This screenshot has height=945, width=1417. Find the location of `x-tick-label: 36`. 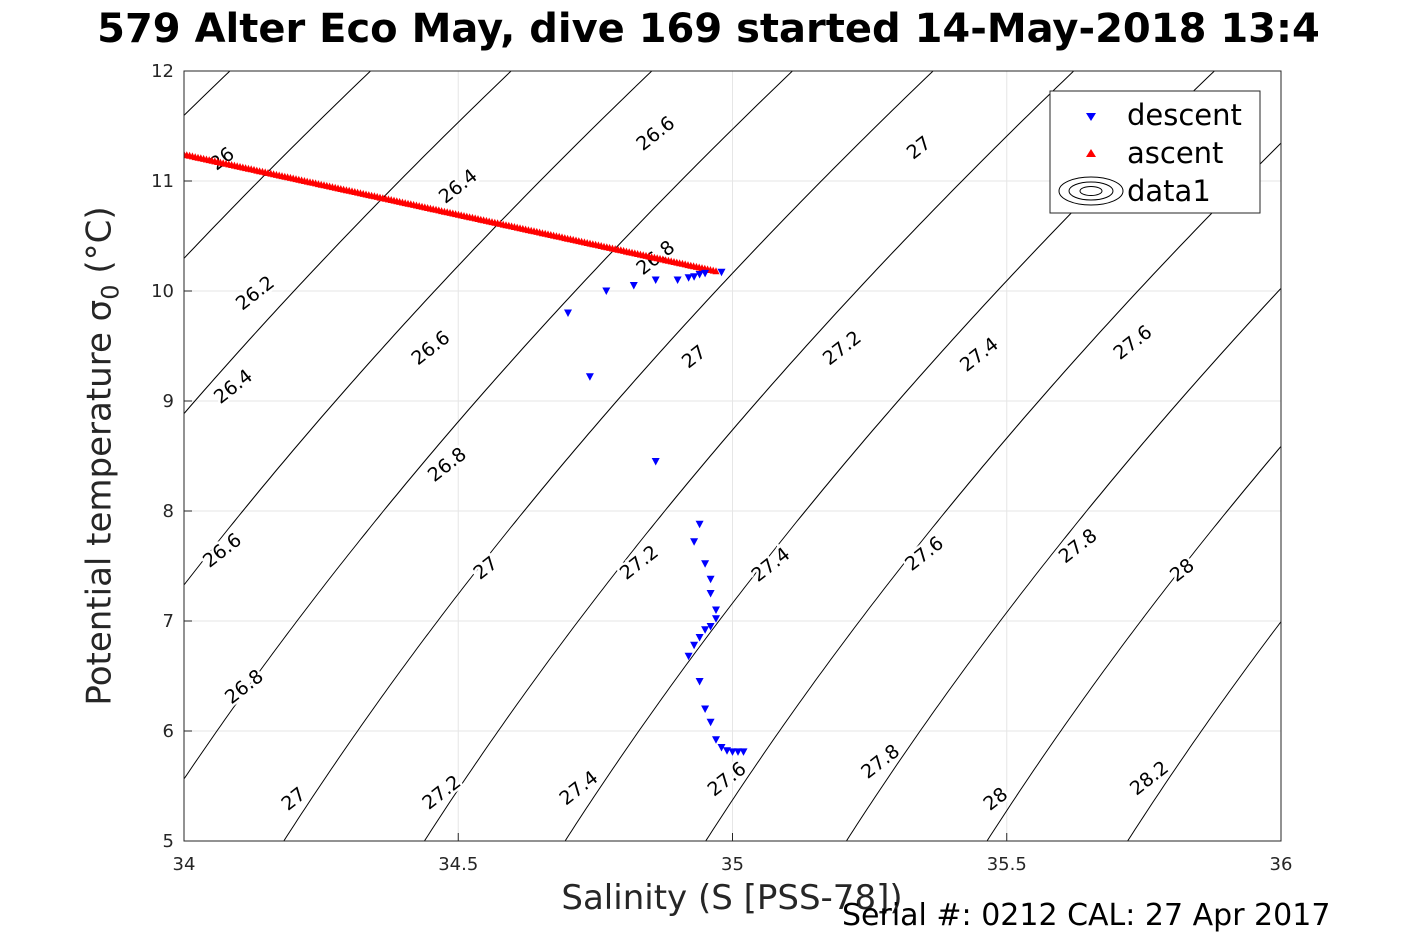

x-tick-label: 36 is located at coordinates (1281, 864).